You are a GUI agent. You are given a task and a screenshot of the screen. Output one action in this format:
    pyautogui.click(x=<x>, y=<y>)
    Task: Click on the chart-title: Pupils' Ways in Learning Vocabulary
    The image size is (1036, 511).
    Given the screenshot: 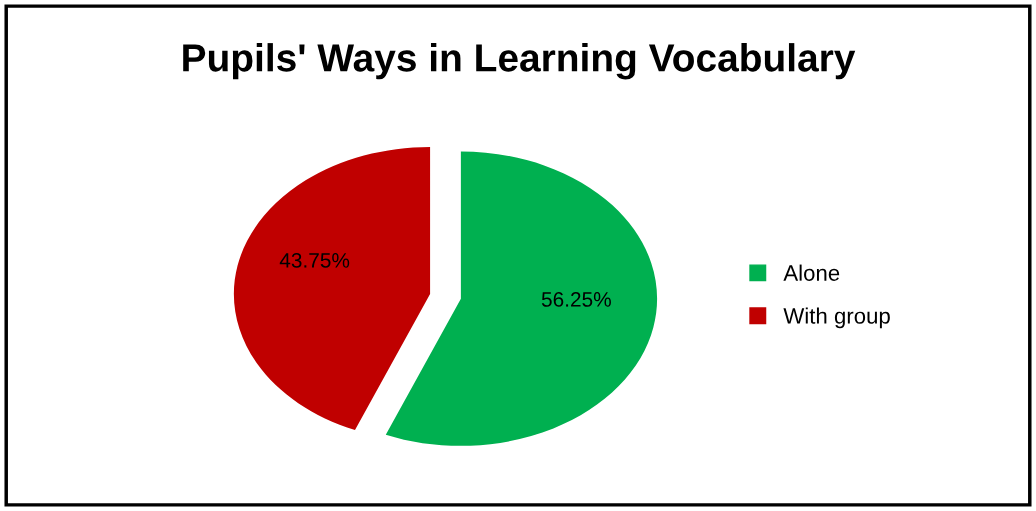 What is the action you would take?
    pyautogui.click(x=519, y=61)
    